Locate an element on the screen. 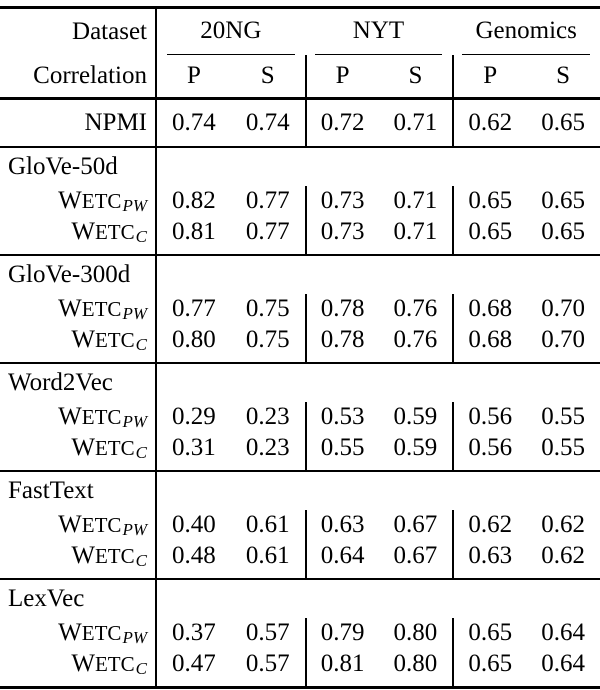 The height and width of the screenshot is (690, 600). table-row: WETC C 0.81 0.77 0.73 0.71 0.65 0.65 is located at coordinates (300, 232).